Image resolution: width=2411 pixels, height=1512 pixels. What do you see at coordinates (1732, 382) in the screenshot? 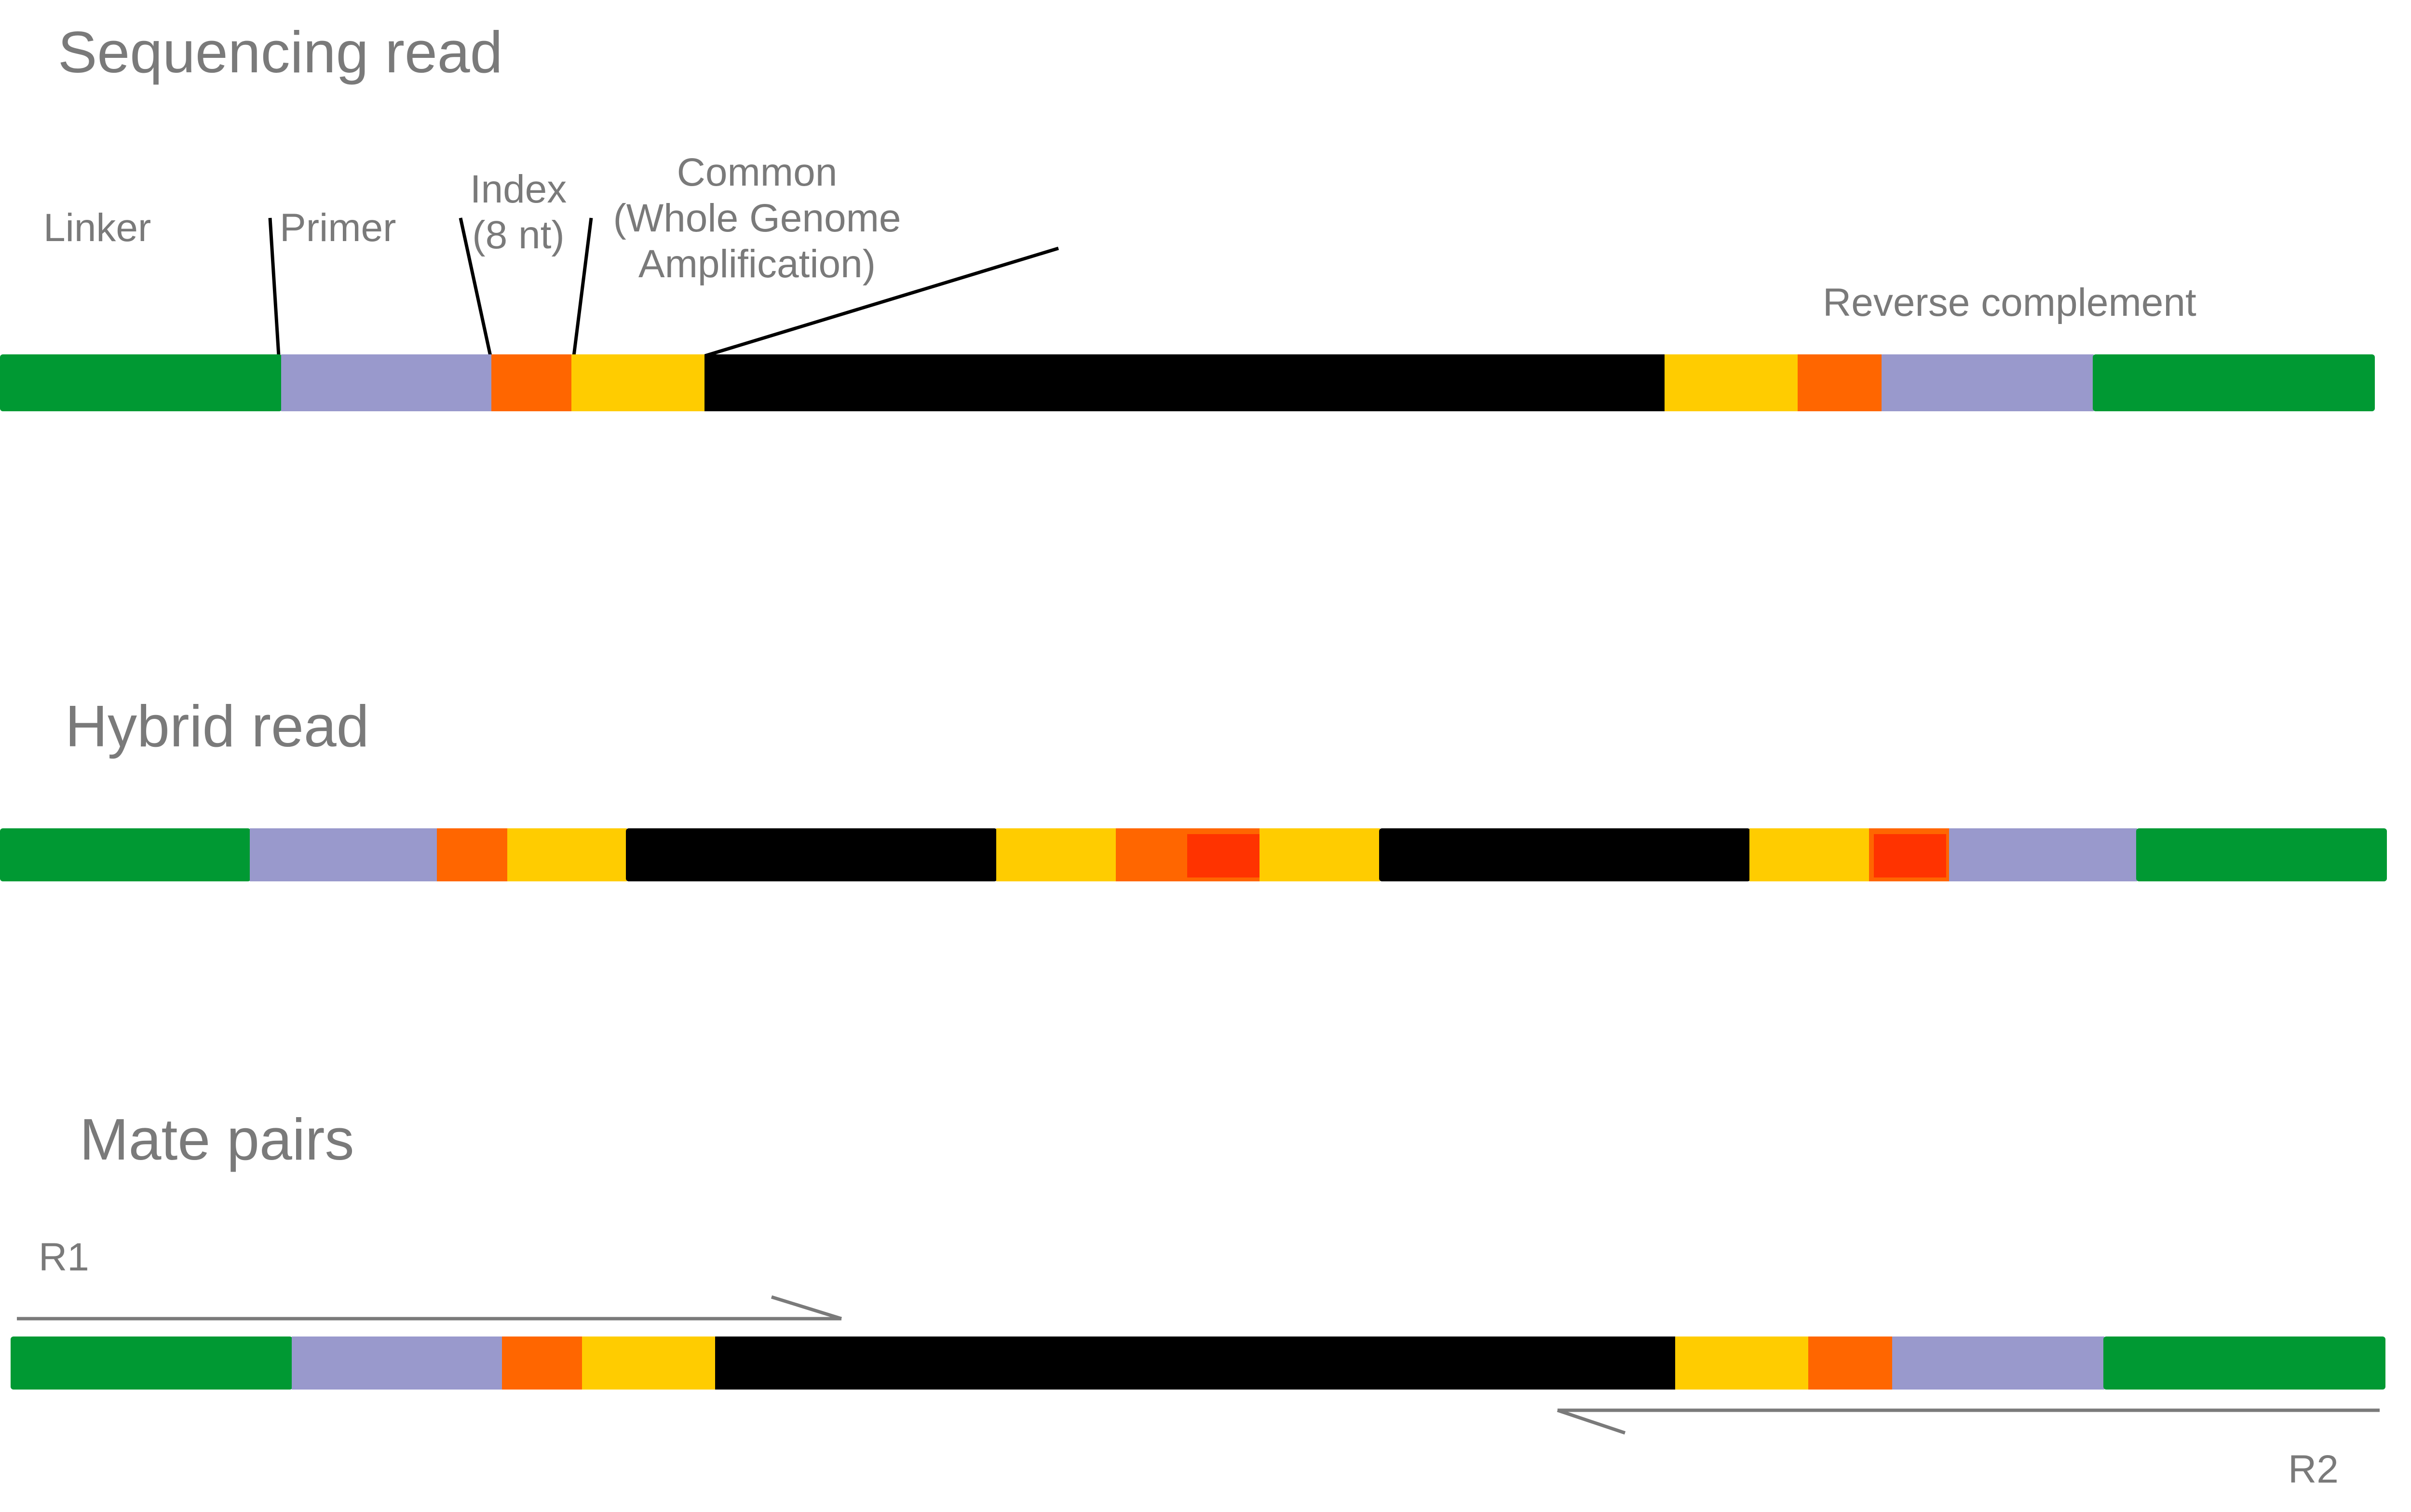
I see `seq-common-right` at bounding box center [1732, 382].